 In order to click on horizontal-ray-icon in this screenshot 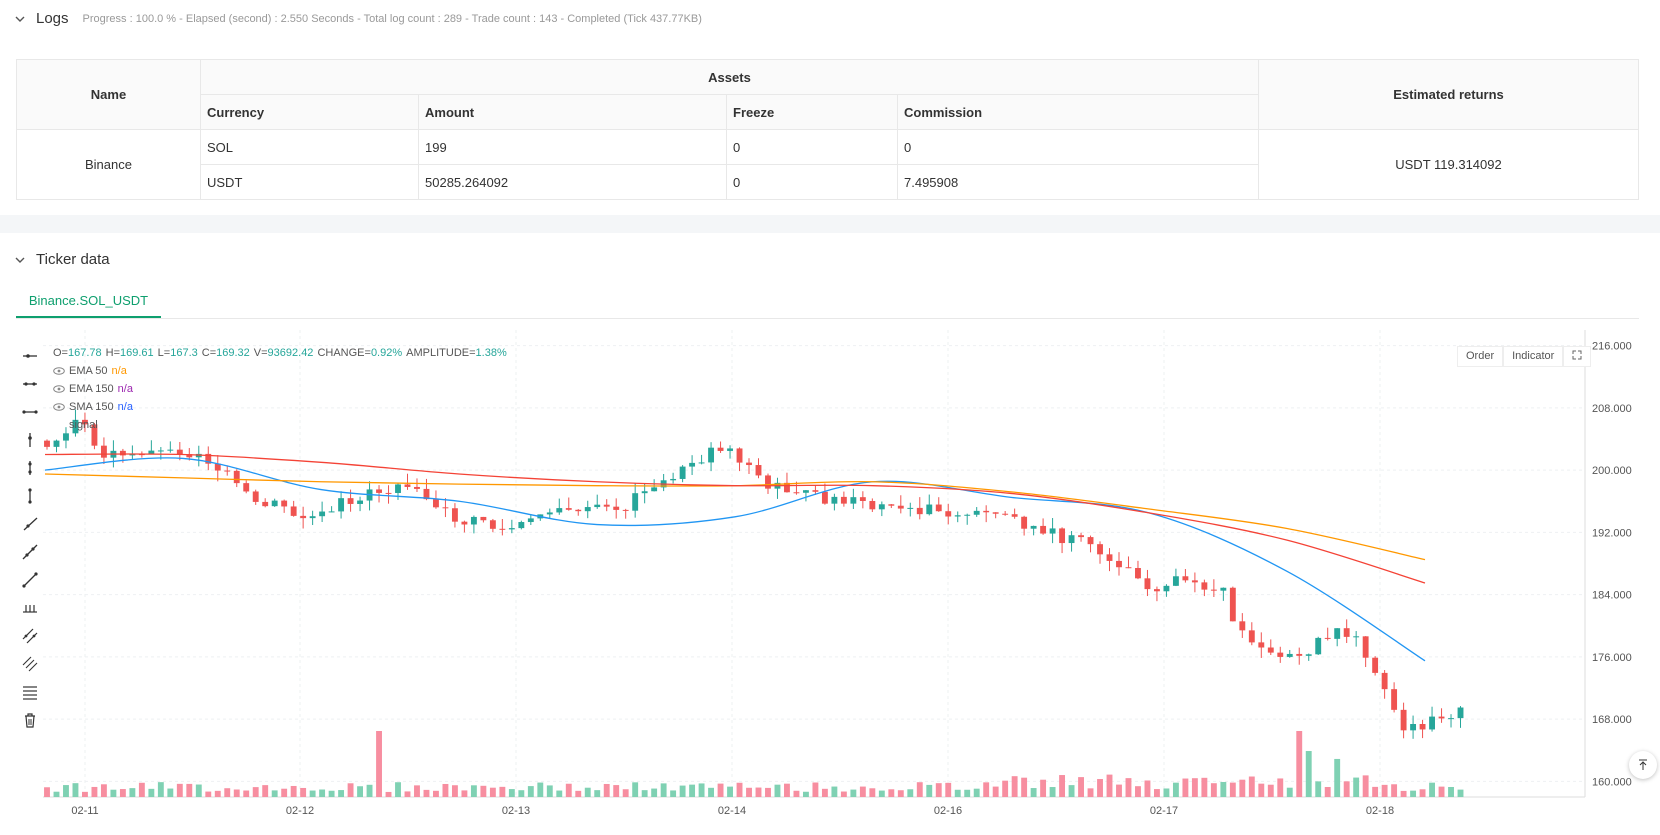, I will do `click(30, 356)`.